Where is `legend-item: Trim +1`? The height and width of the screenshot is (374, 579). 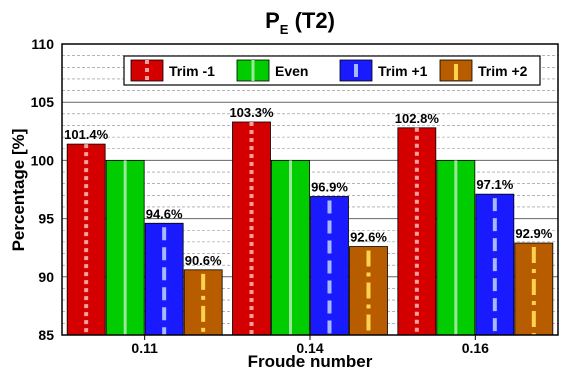 legend-item: Trim +1 is located at coordinates (383, 70).